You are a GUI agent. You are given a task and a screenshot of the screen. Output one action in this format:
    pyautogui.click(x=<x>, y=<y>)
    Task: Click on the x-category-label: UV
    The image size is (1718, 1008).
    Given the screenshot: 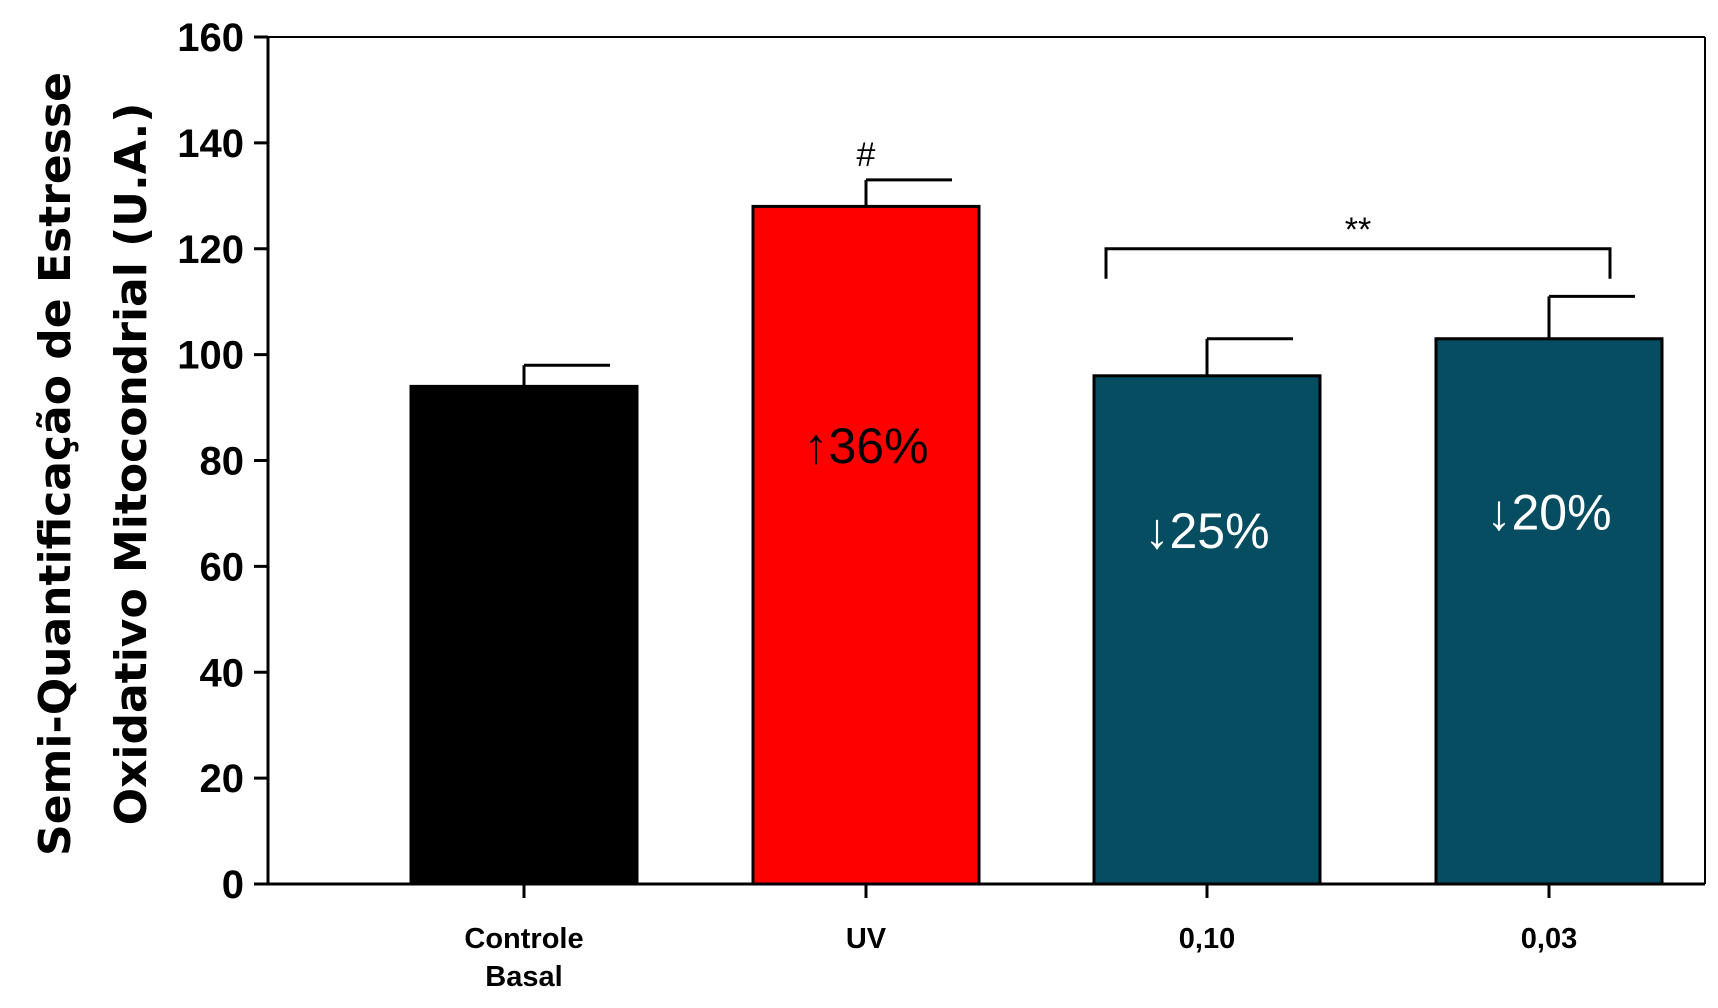 What is the action you would take?
    pyautogui.click(x=866, y=939)
    